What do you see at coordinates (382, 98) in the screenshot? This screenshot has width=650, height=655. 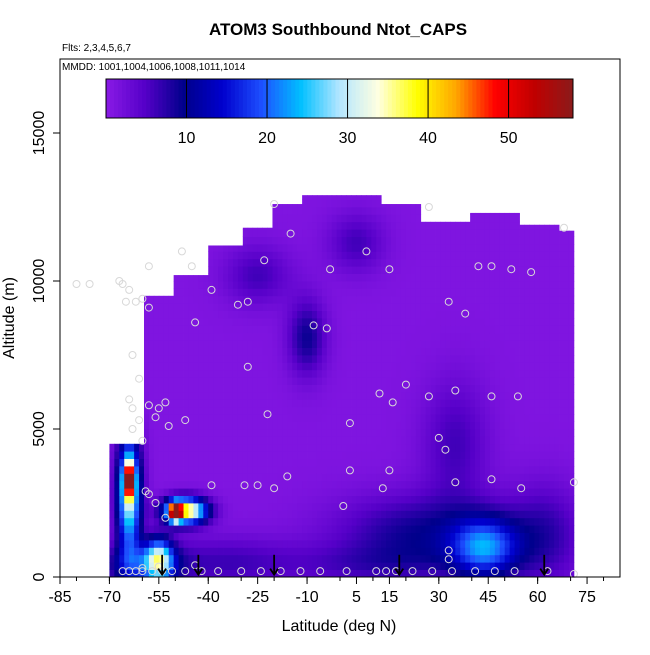 I see `colorbar-segment` at bounding box center [382, 98].